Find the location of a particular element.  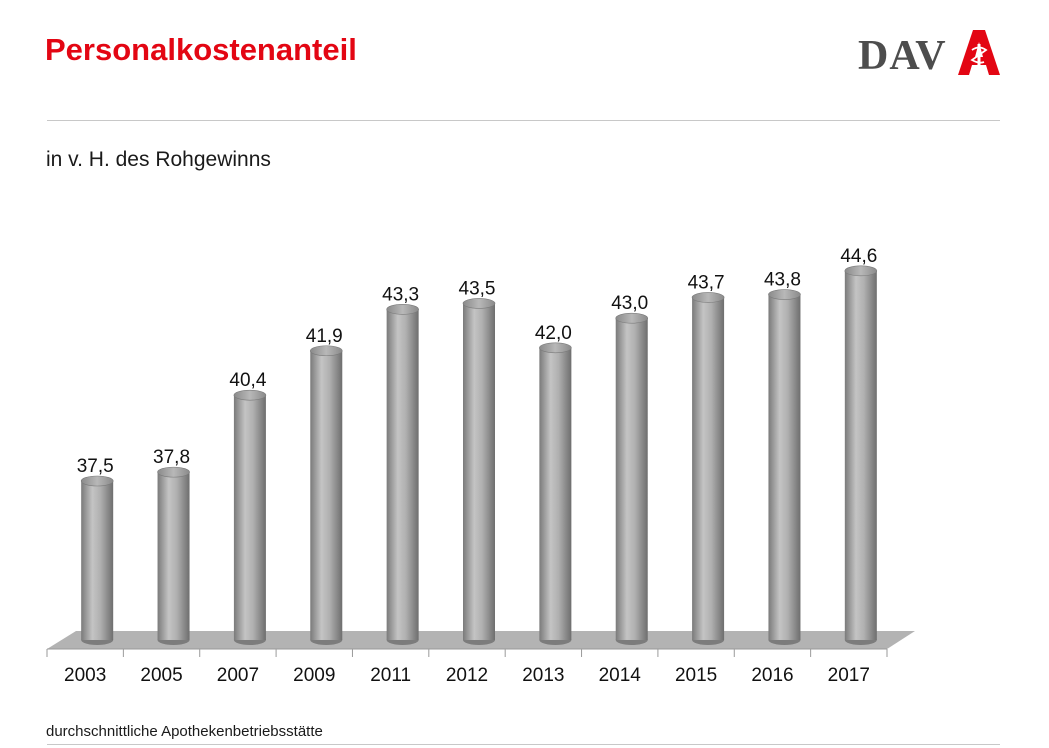

bar-2014 is located at coordinates (632, 478).